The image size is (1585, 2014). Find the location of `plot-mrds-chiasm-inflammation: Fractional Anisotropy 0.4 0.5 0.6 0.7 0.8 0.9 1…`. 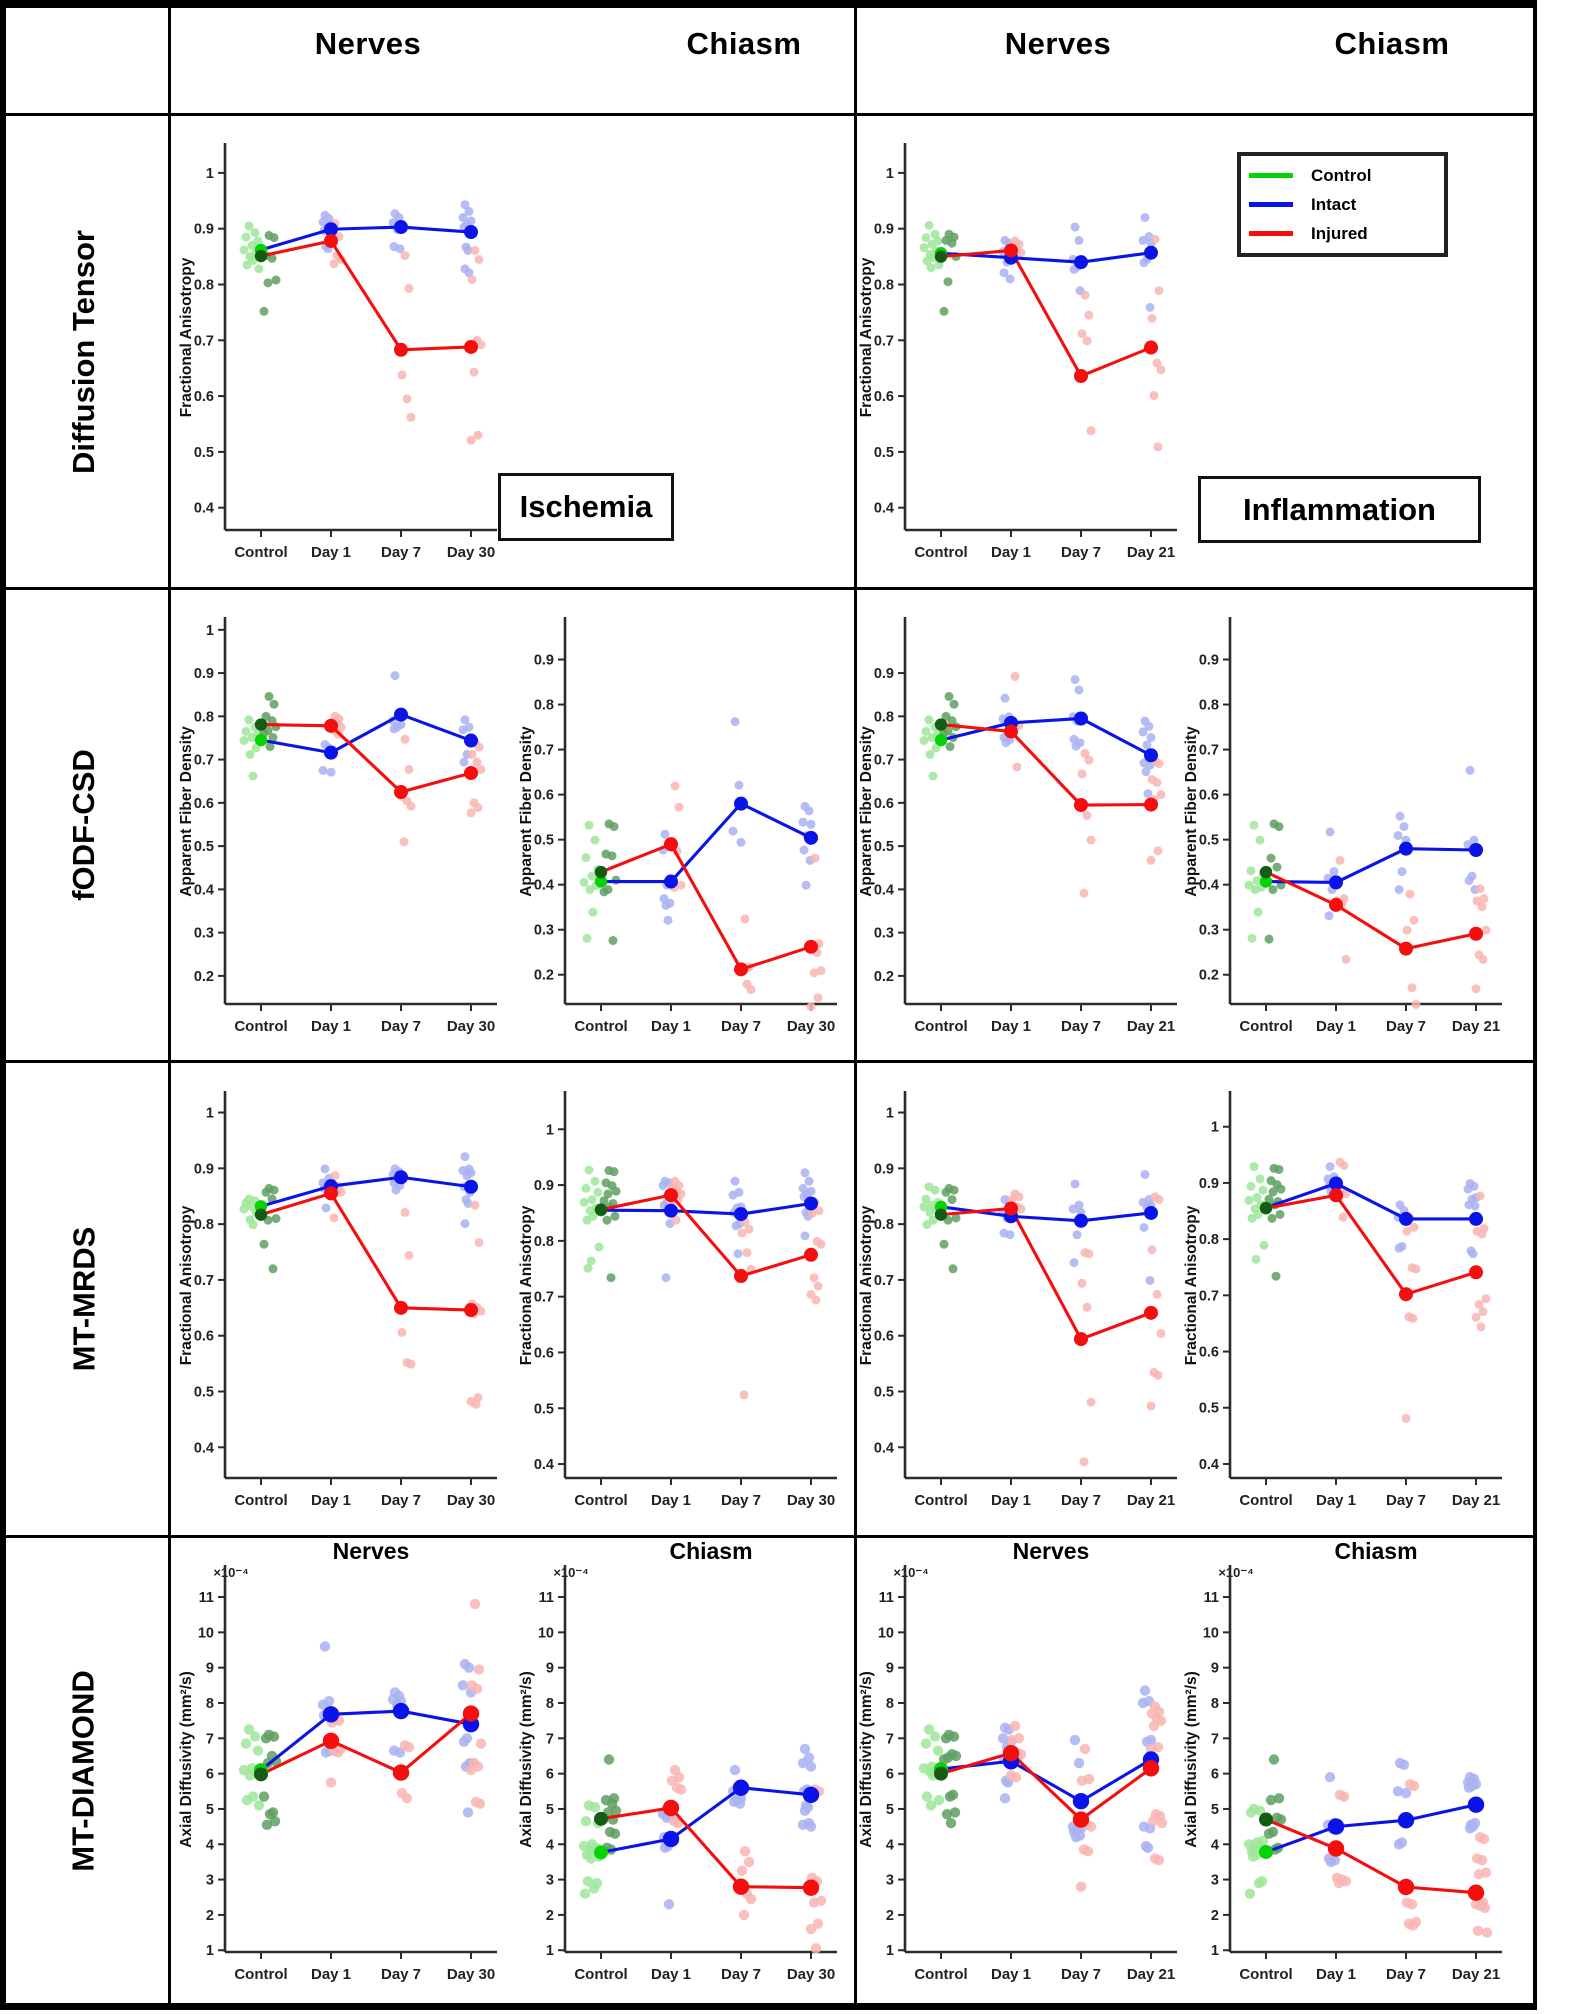

plot-mrds-chiasm-inflammation: Fractional Anisotropy 0.4 0.5 0.6 0.7 0.8 0.9 1… is located at coordinates (1342, 1300).